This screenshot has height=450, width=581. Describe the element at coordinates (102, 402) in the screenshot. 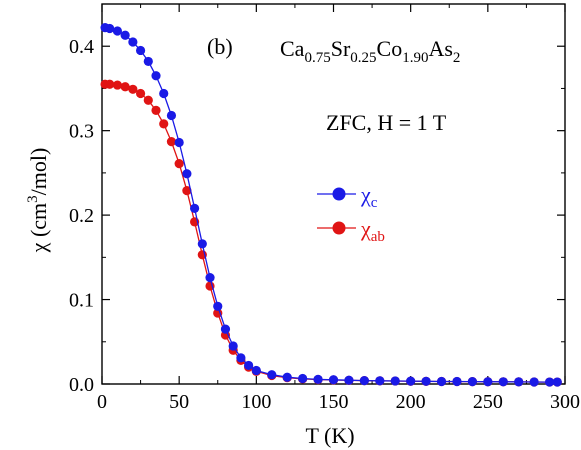

I see `x-tick-label: 0` at that location.